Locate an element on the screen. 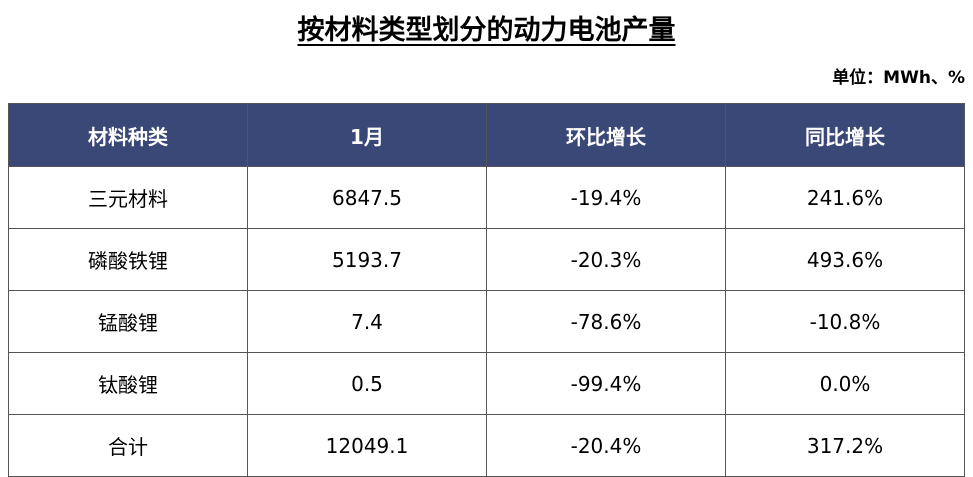 This screenshot has width=973, height=477. unit-label: 单位：MWh、% is located at coordinates (898, 78).